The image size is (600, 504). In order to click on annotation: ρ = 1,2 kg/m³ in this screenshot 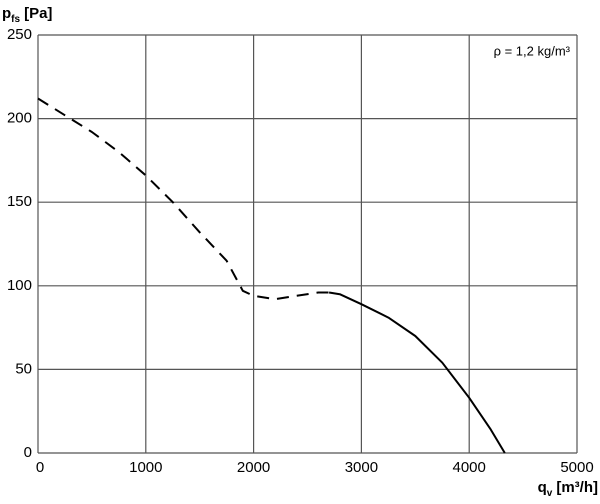, I will do `click(532, 50)`.